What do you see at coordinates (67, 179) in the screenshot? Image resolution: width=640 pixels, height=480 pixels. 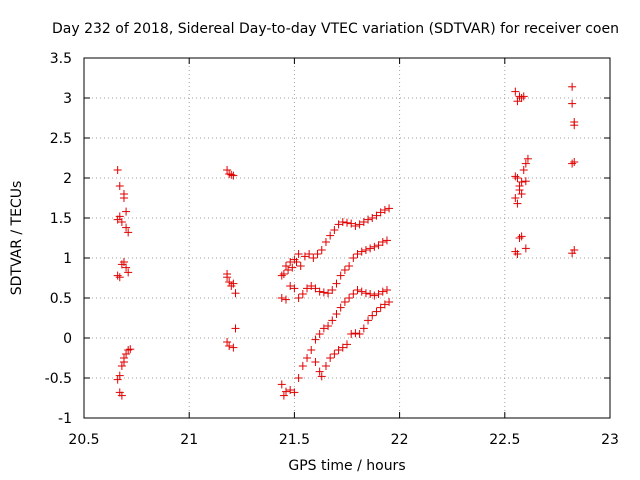 I see `y-tick-label: 2` at bounding box center [67, 179].